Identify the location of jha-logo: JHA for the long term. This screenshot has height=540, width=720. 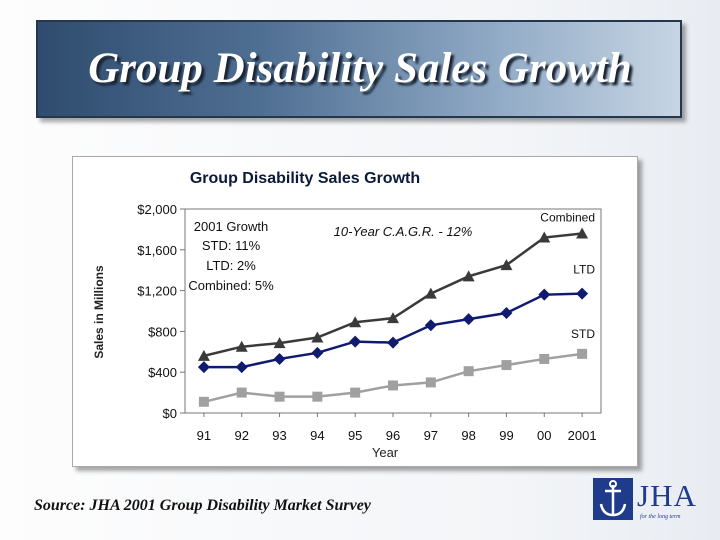
(648, 501).